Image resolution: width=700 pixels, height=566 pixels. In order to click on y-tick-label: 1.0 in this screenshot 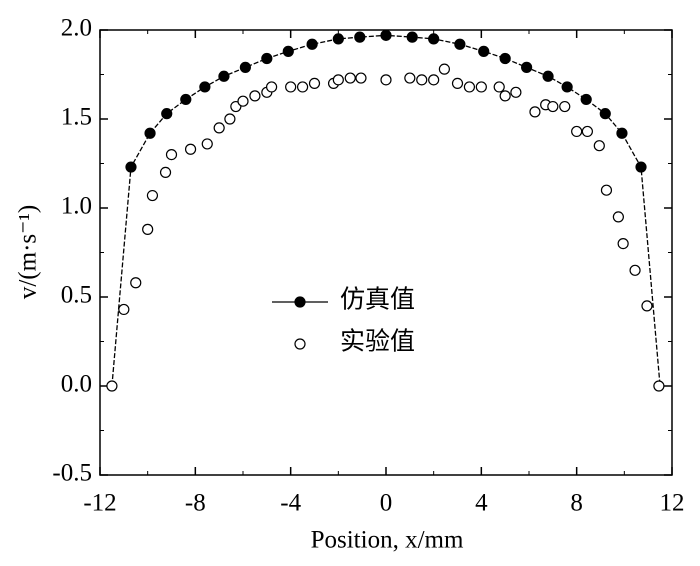, I will do `click(76, 206)`.